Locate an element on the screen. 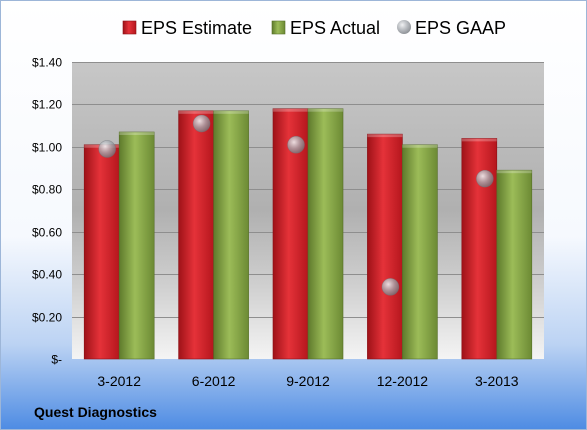 The height and width of the screenshot is (430, 587). legend-label-actual: EPS Actual is located at coordinates (335, 28).